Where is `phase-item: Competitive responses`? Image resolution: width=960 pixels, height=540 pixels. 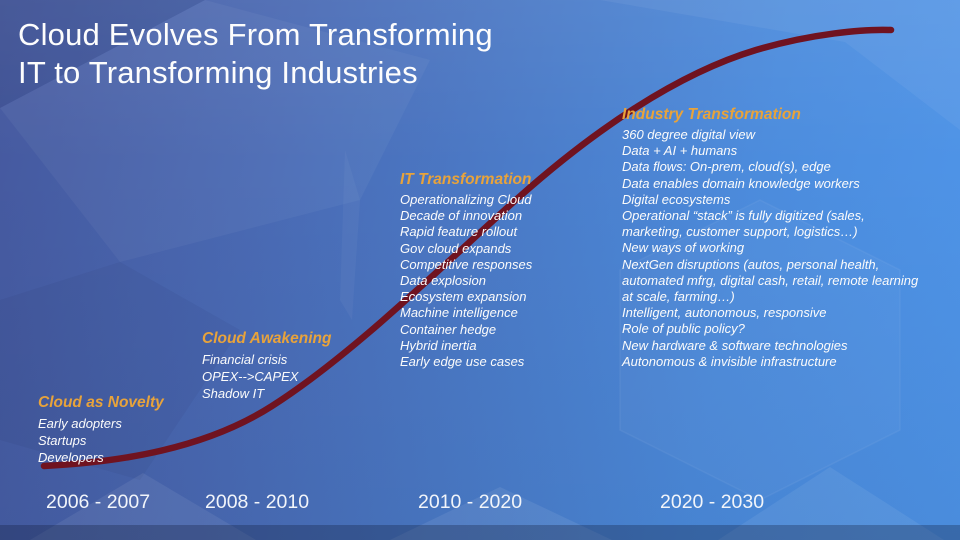 phase-item: Competitive responses is located at coordinates (466, 264).